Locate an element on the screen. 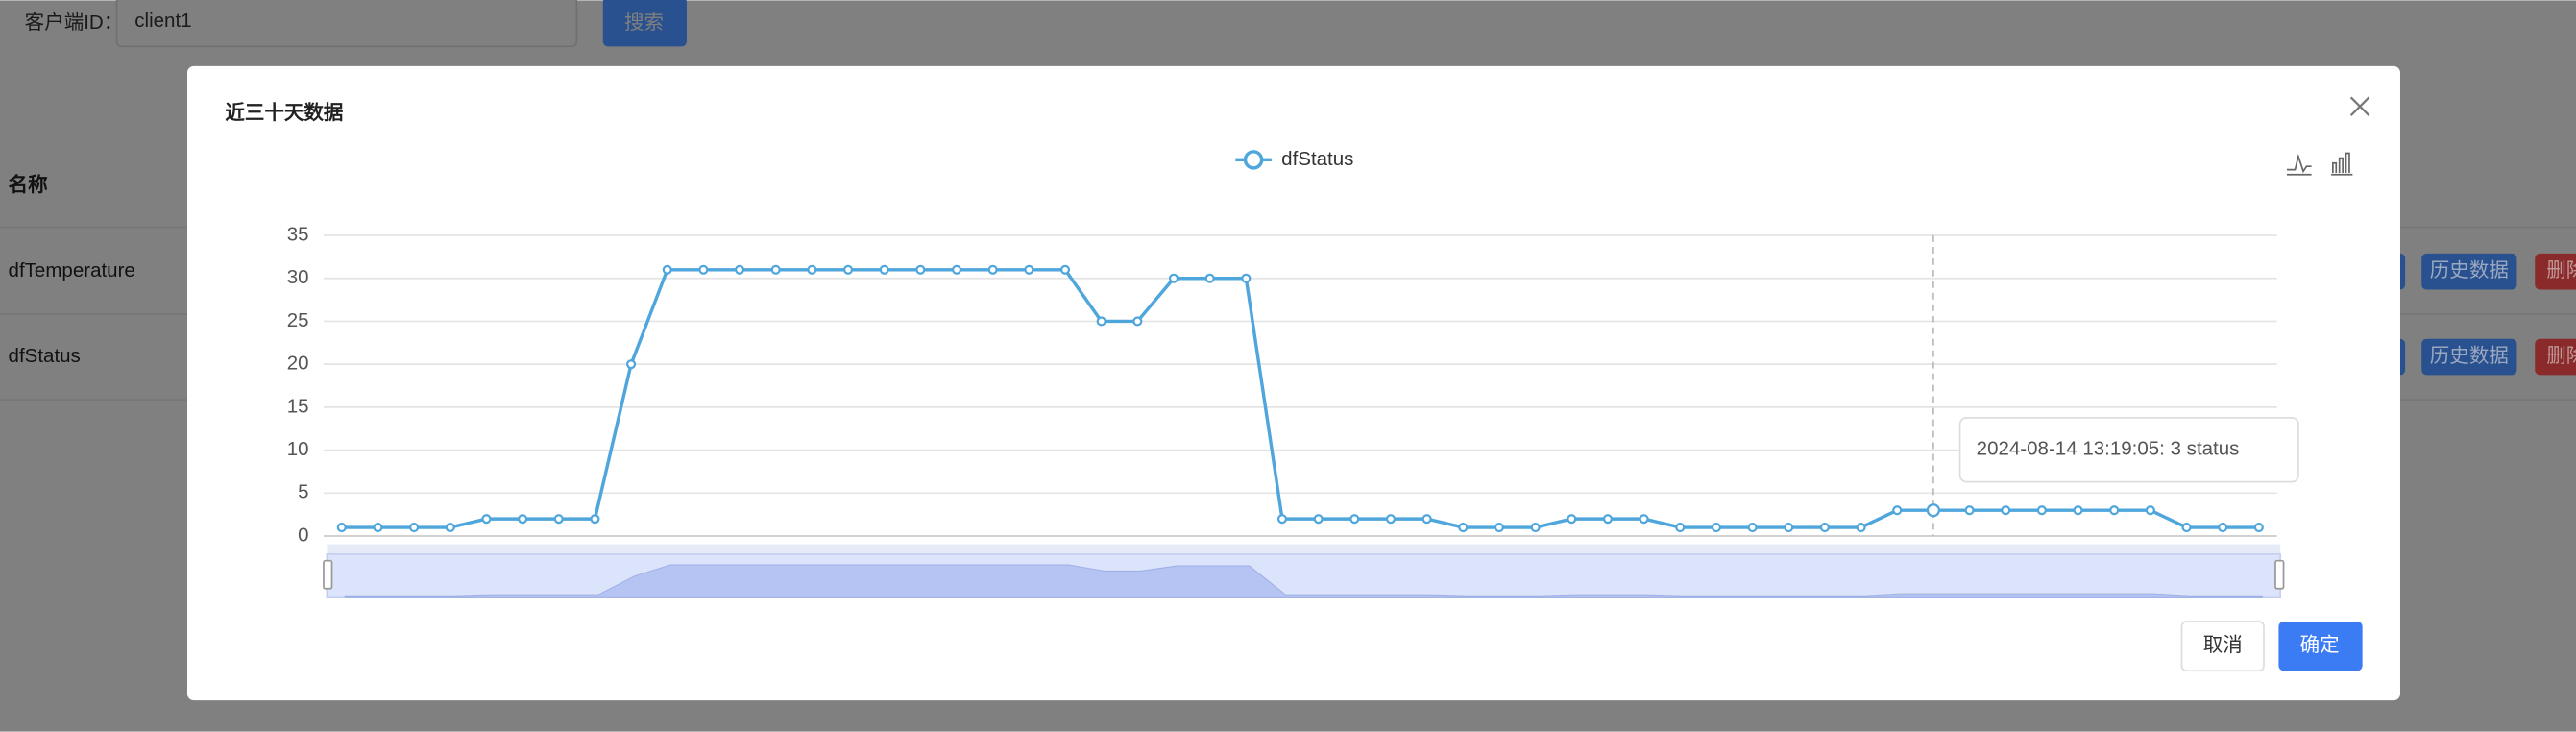 The height and width of the screenshot is (732, 2576). confirm-text: 确定 is located at coordinates (2320, 645).